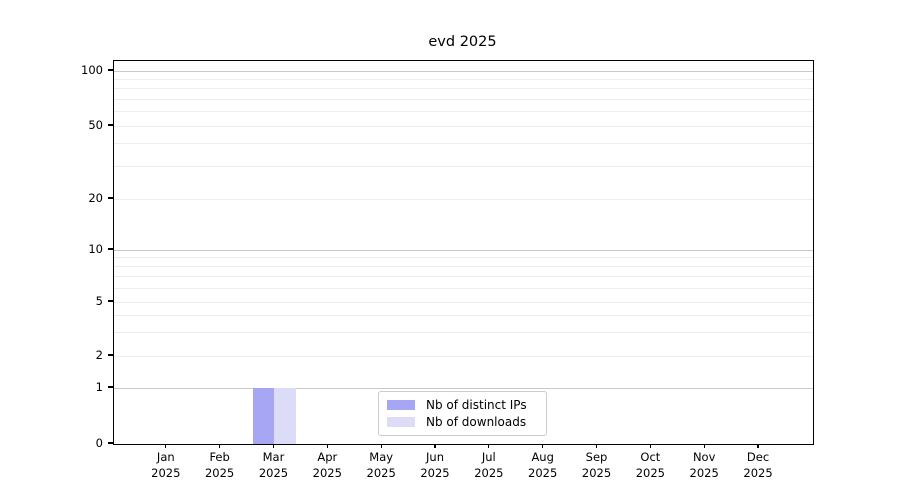 This screenshot has height=500, width=900. What do you see at coordinates (489, 465) in the screenshot?
I see `x-tick-label-6: Jul 2025` at bounding box center [489, 465].